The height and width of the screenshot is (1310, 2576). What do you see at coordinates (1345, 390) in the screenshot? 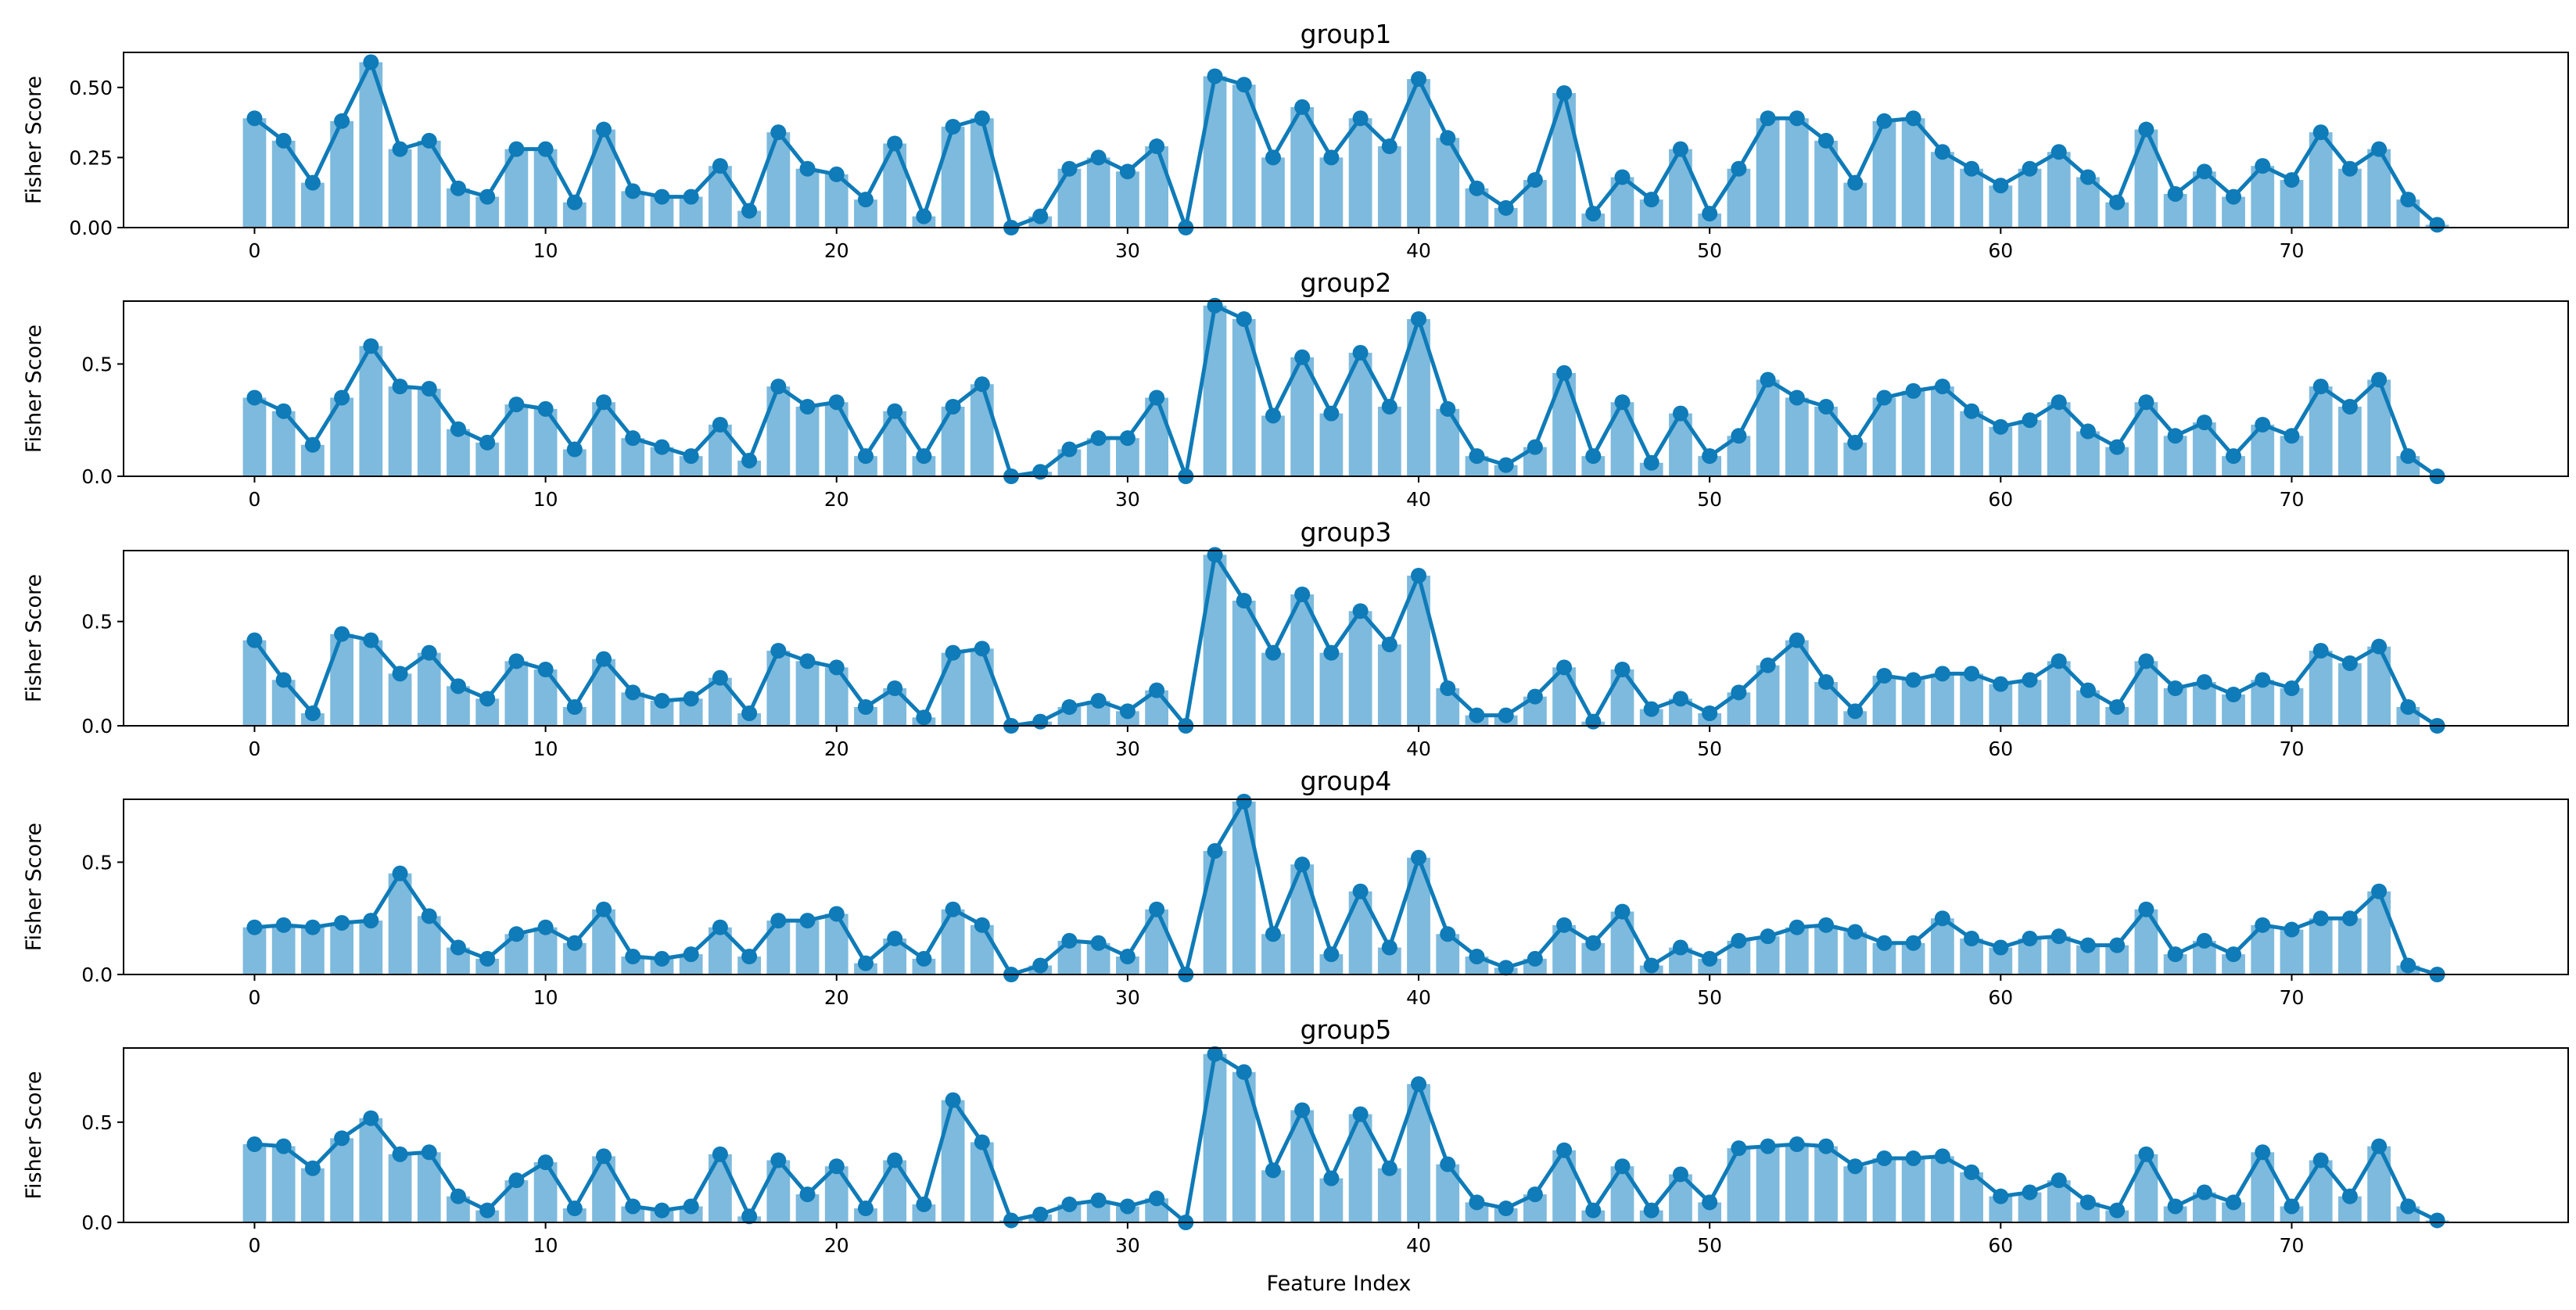
I see `markers-group2` at bounding box center [1345, 390].